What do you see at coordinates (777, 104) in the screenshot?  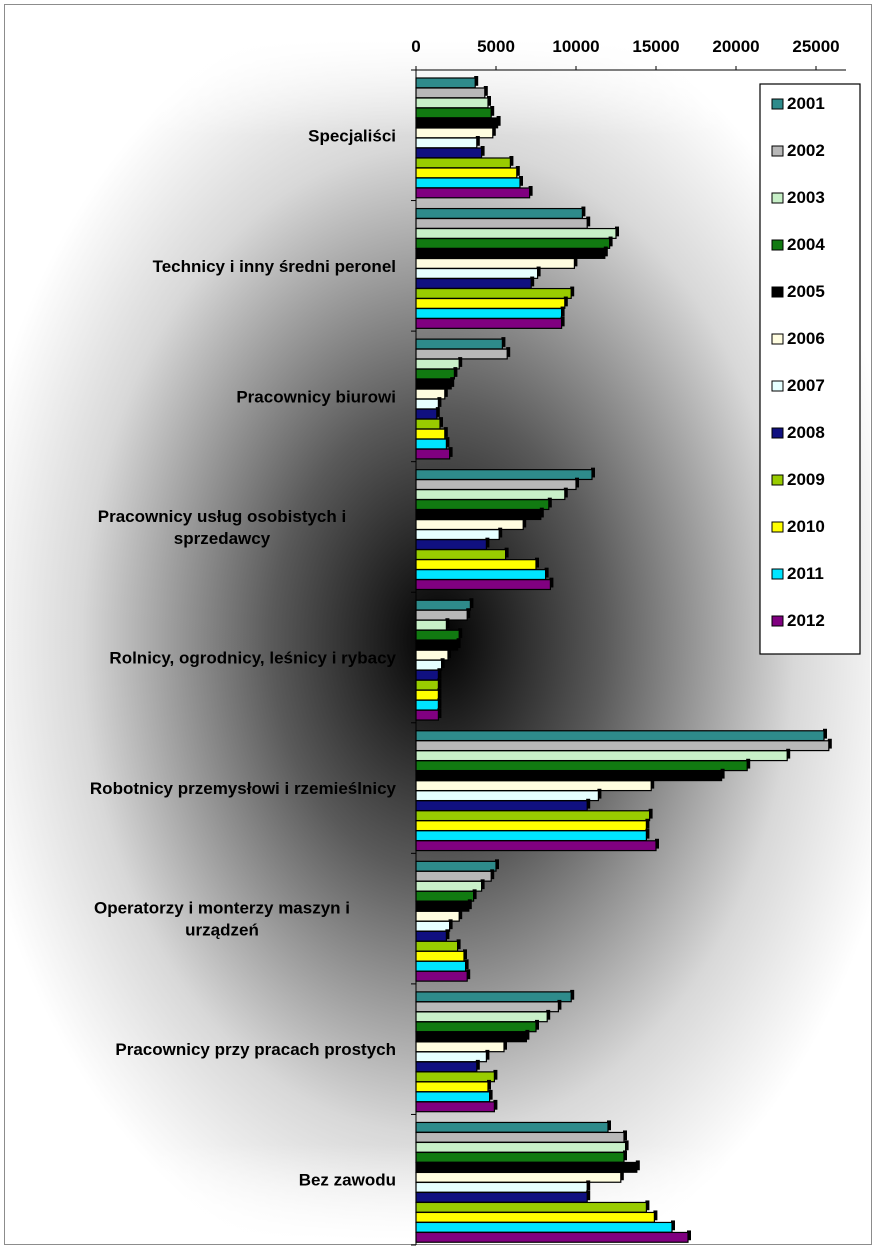 I see `legend-swatch-2001` at bounding box center [777, 104].